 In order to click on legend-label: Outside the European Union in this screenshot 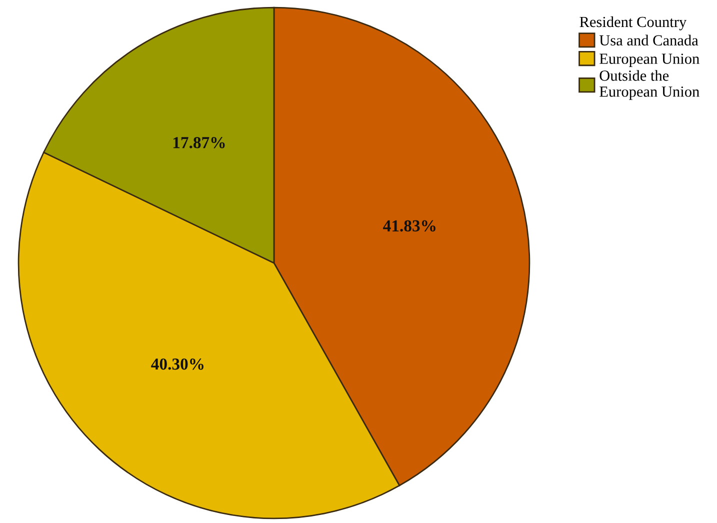, I will do `click(650, 85)`.